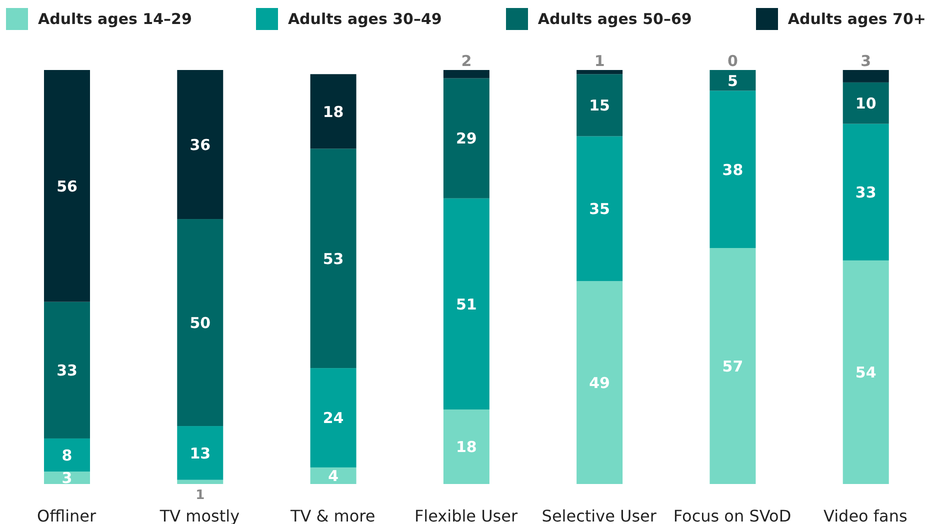  I want to click on data-label: 13, so click(200, 453).